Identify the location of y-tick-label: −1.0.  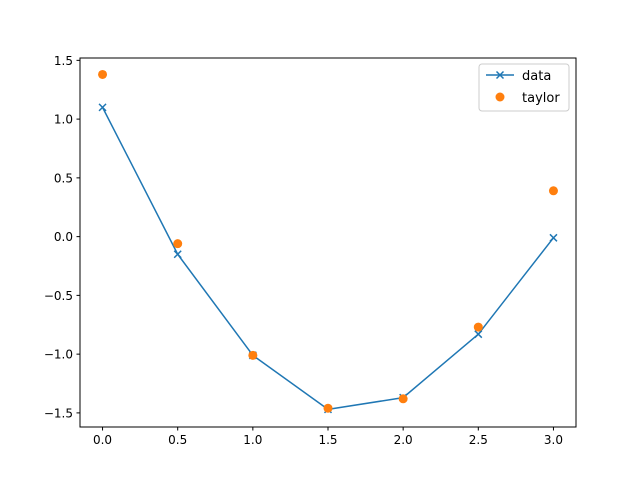
(58, 355).